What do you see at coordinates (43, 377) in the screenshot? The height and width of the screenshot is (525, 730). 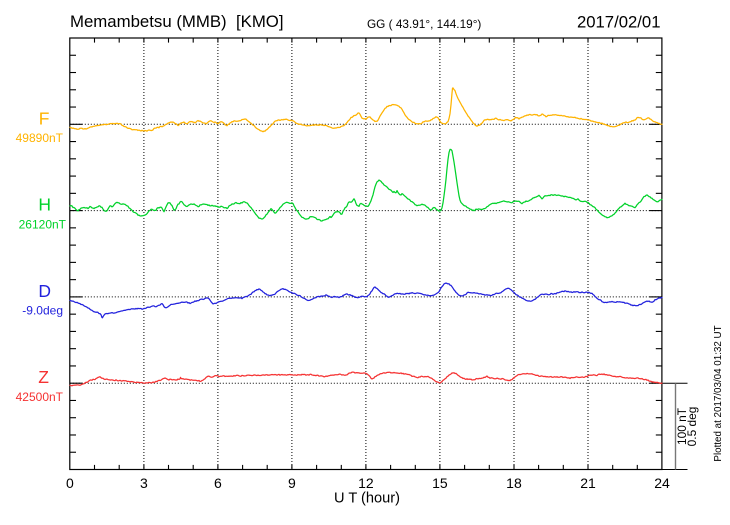 I see `svg-text: Z` at bounding box center [43, 377].